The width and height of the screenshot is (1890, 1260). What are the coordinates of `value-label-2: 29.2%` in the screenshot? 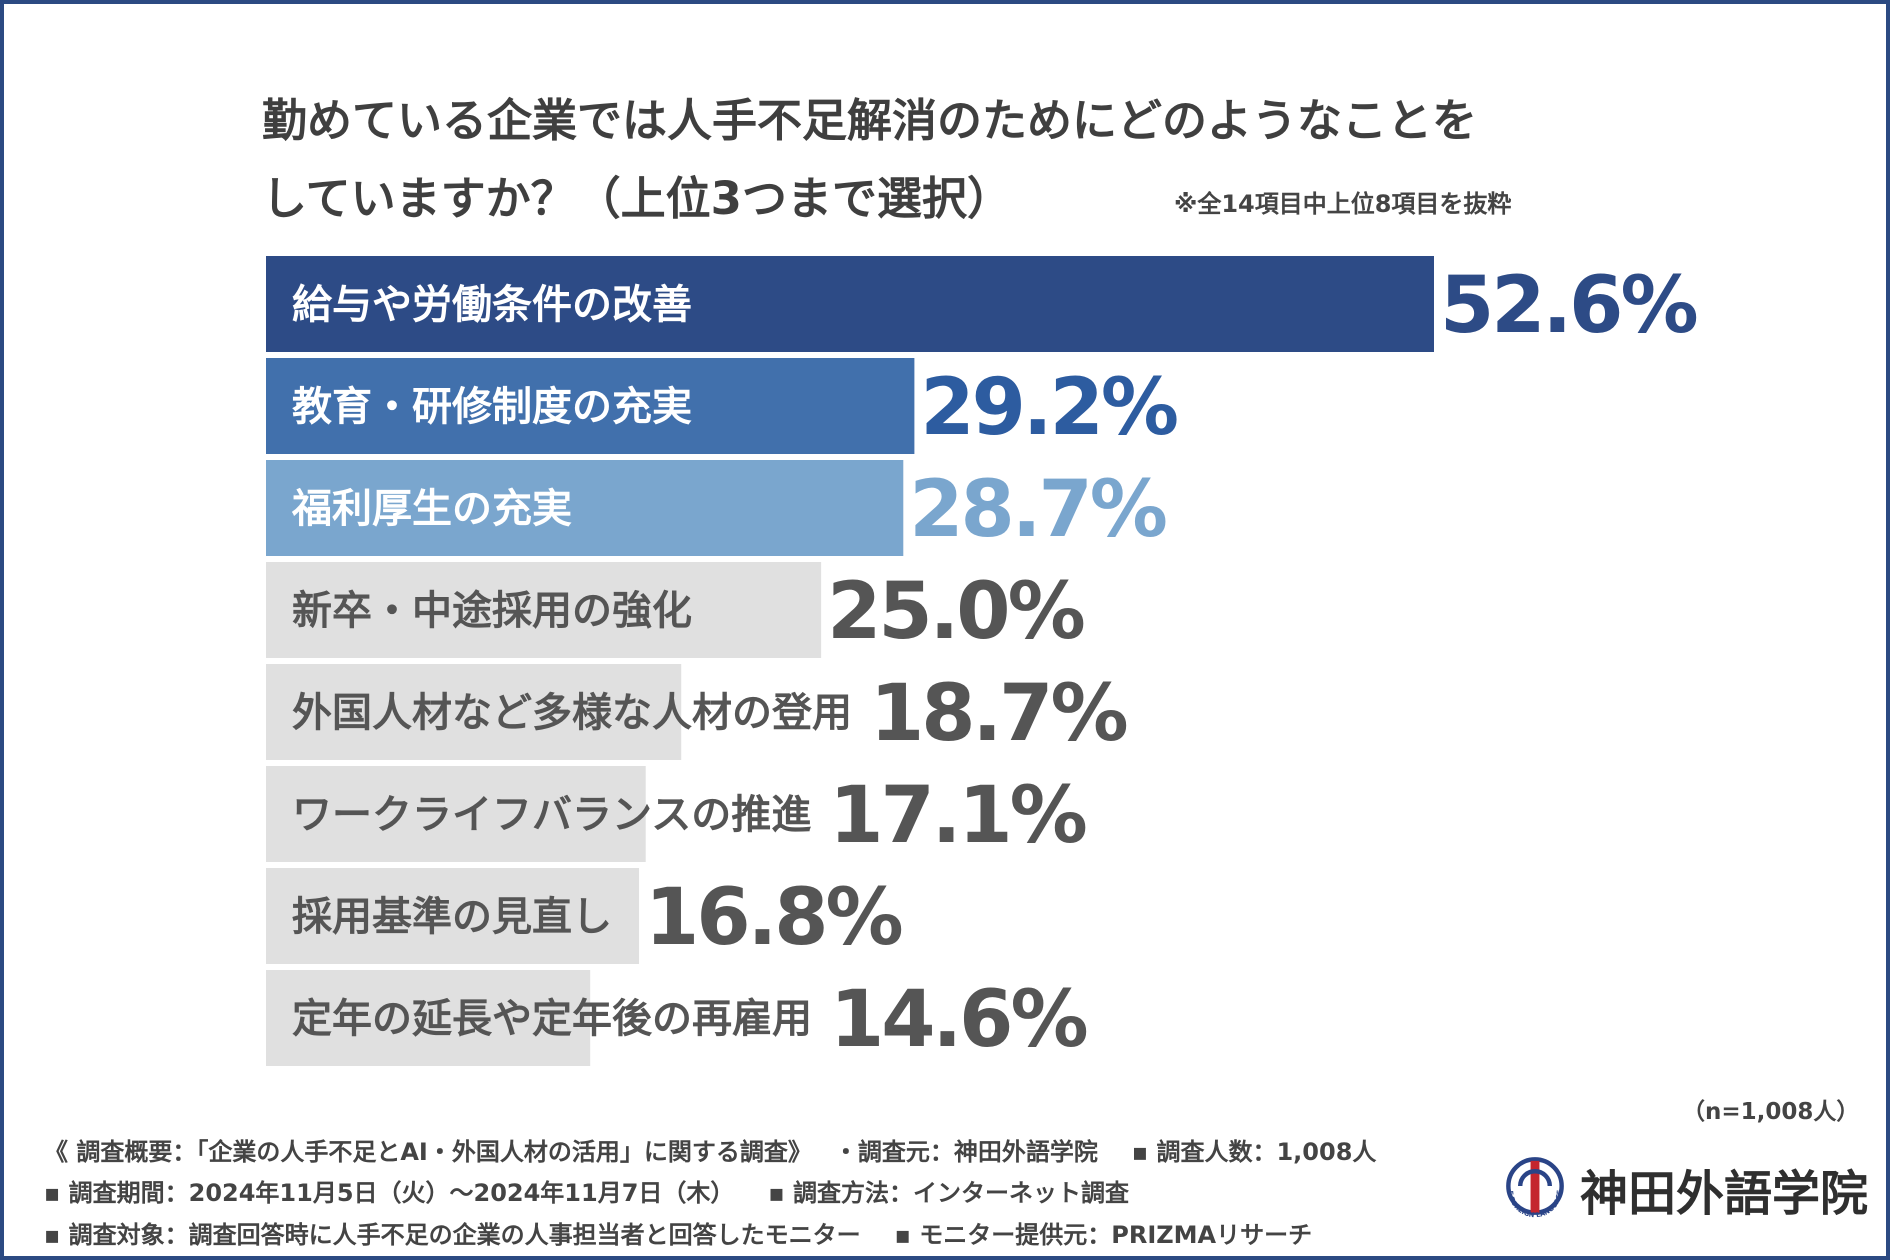 It's located at (1048, 408).